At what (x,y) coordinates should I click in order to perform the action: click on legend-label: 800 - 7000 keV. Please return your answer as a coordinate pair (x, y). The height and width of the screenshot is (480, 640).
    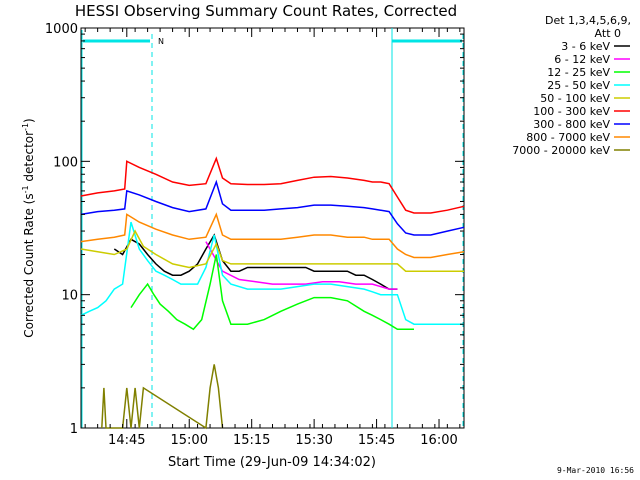
    Looking at the image, I should click on (568, 137).